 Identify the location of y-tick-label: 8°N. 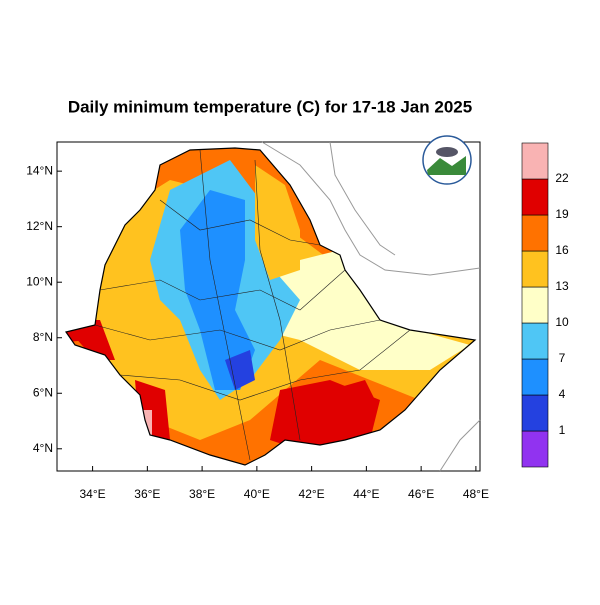
(43, 337).